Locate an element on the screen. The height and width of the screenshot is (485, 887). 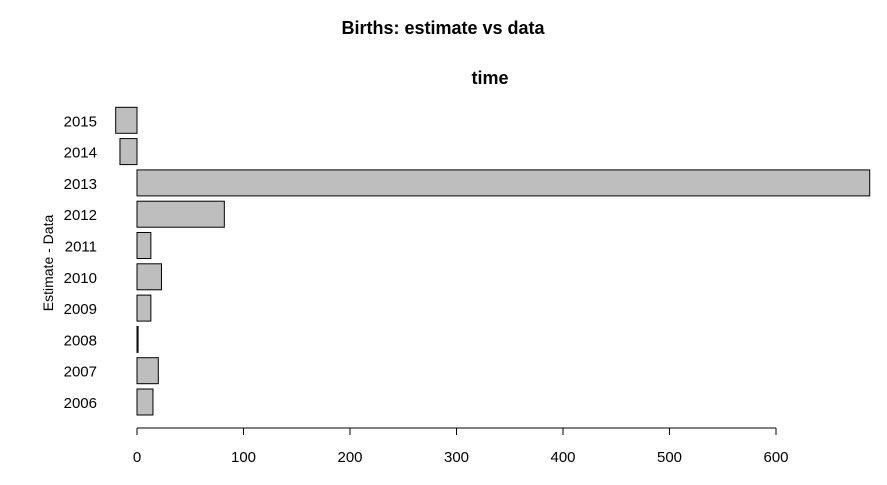
y-tick-label: 2012 is located at coordinates (80, 215).